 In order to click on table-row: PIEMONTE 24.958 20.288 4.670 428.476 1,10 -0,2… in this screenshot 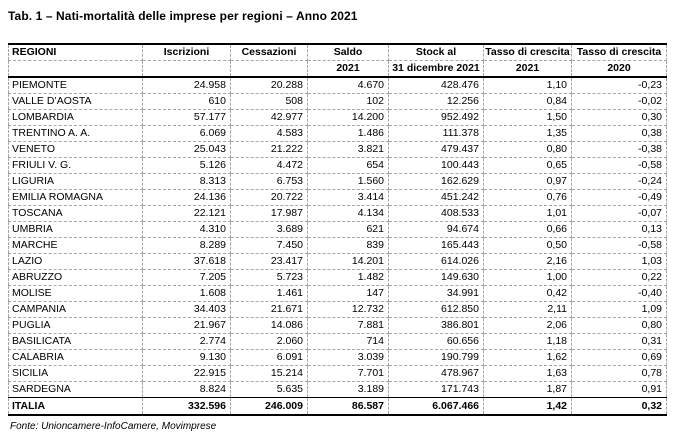, I will do `click(337, 85)`.